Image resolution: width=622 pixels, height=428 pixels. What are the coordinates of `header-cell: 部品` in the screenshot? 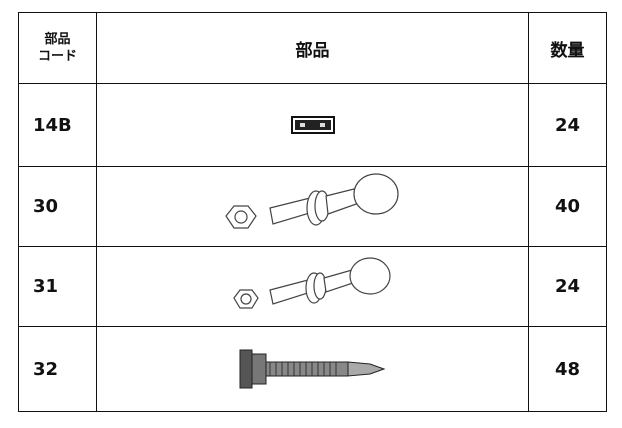 It's located at (312, 48).